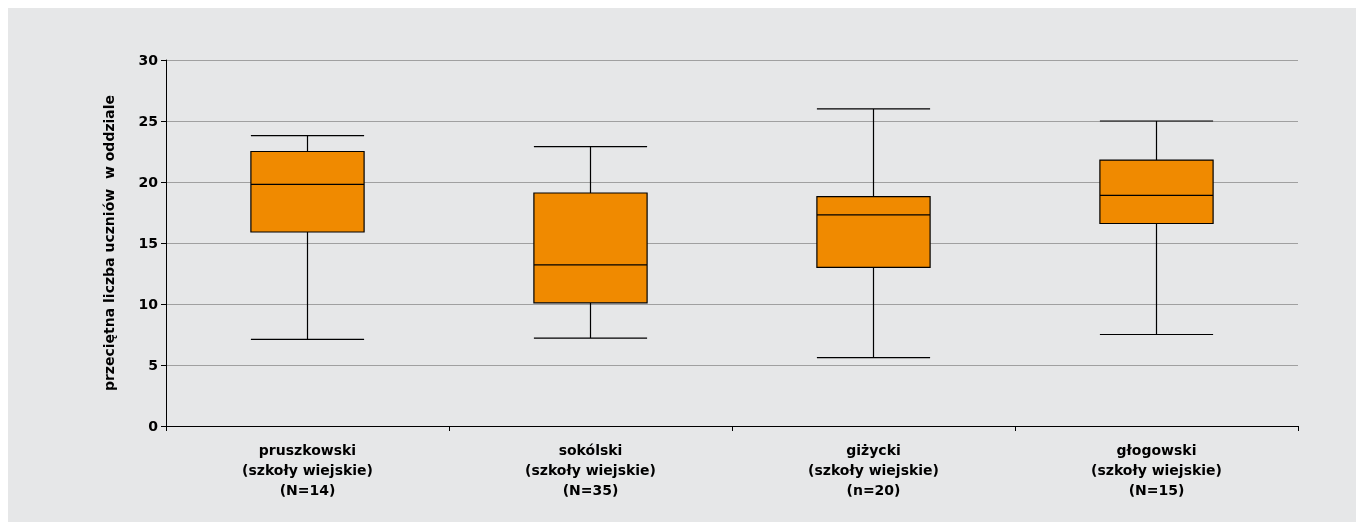 Image resolution: width=1364 pixels, height=530 pixels. What do you see at coordinates (148, 121) in the screenshot?
I see `y-tick-label: 25` at bounding box center [148, 121].